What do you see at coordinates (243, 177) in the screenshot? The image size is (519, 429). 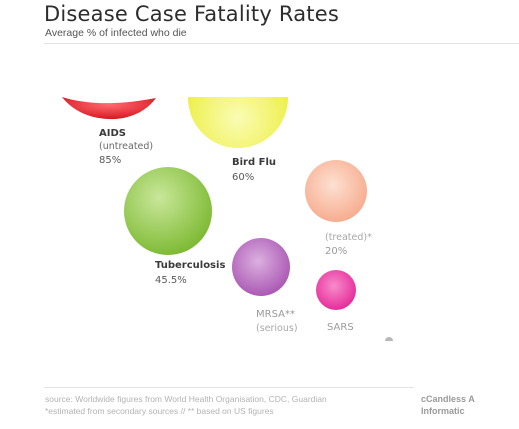 I see `label-bird-flu-value: 60%` at bounding box center [243, 177].